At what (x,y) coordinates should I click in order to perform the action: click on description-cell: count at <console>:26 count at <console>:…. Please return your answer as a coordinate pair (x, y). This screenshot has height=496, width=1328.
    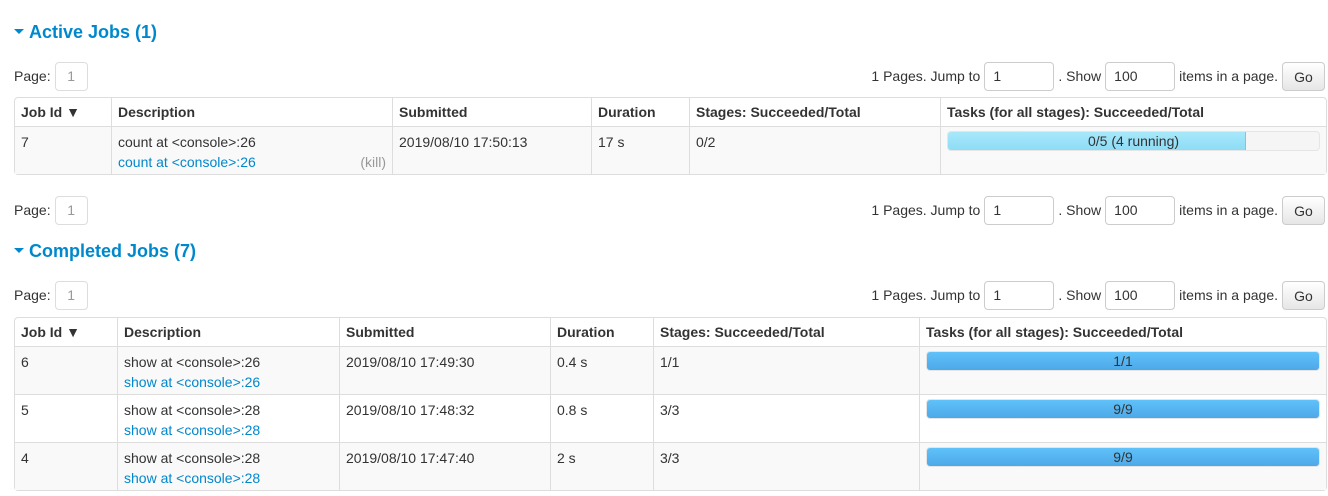
    Looking at the image, I should click on (251, 150).